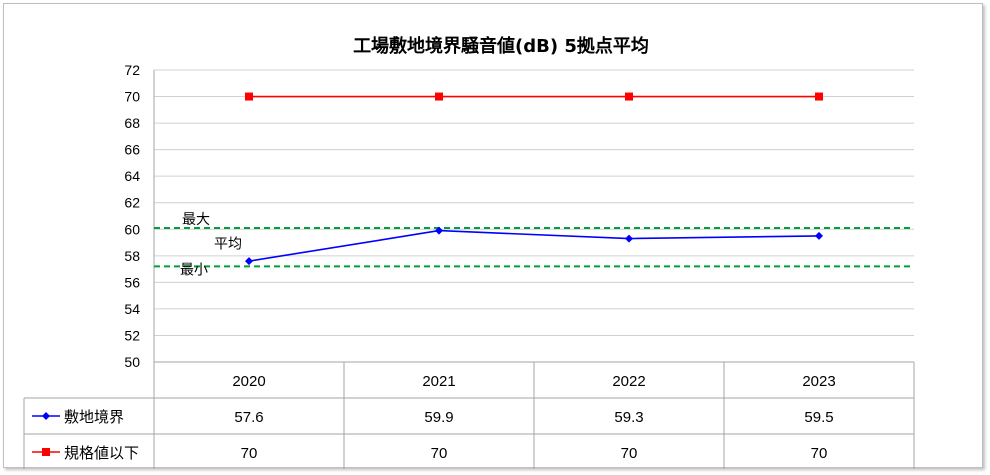 The image size is (990, 475). What do you see at coordinates (101, 453) in the screenshot?
I see `legend-label: 規格値以下` at bounding box center [101, 453].